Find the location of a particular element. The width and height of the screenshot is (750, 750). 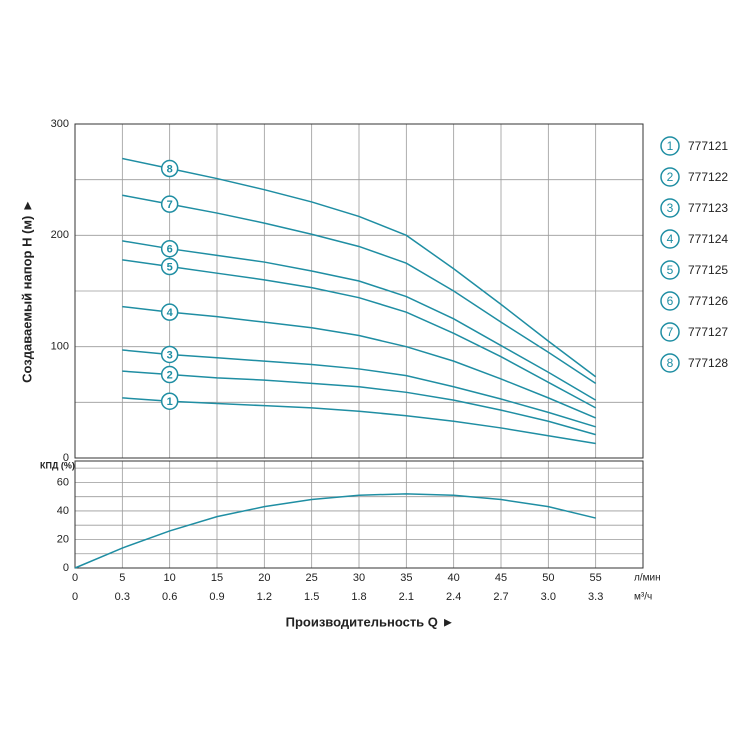

legend-label: 777126 is located at coordinates (708, 301).